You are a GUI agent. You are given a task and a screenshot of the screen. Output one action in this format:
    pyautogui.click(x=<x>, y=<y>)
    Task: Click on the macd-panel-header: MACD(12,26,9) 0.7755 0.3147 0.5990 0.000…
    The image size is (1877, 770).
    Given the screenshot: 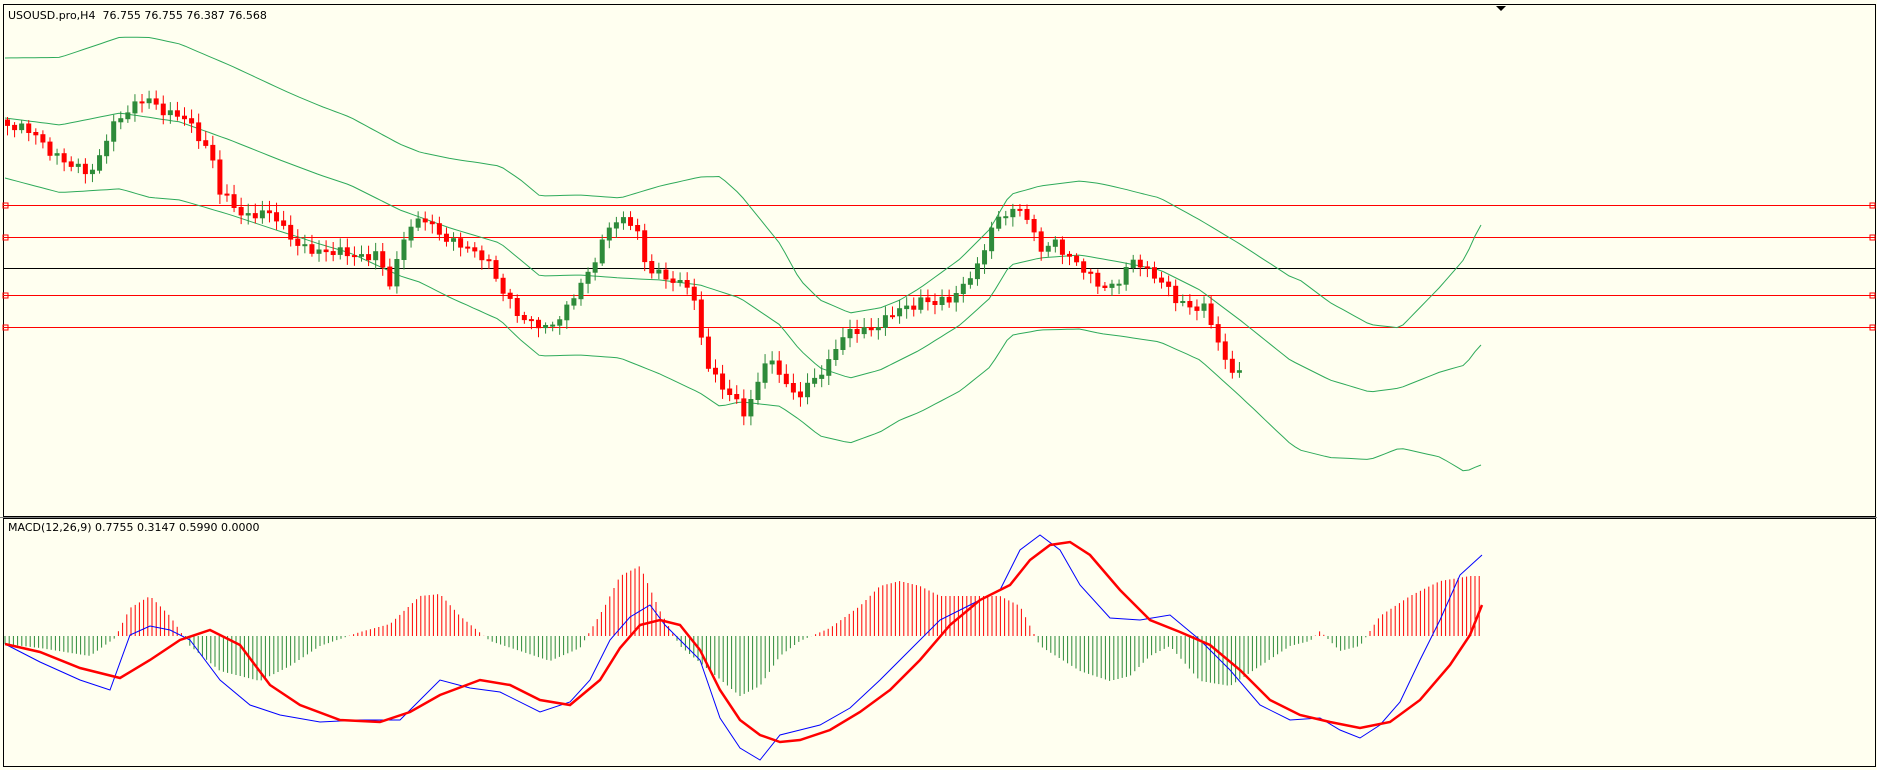 What is the action you would take?
    pyautogui.click(x=134, y=527)
    